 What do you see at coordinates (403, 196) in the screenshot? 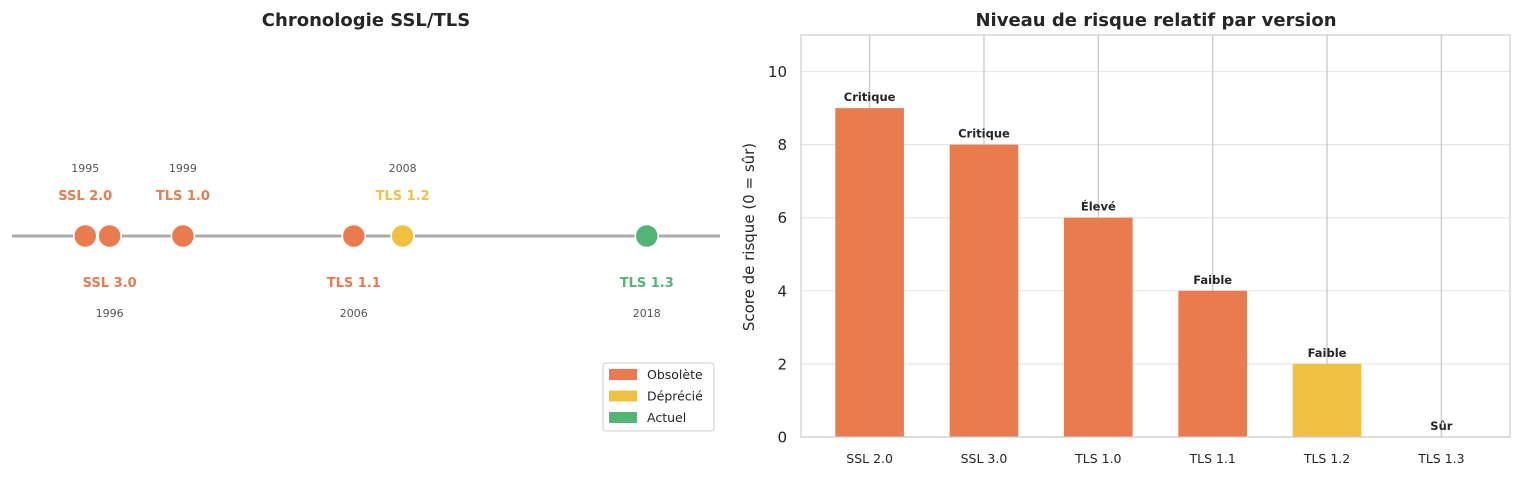
I see `timeline-version-label: TLS 1.2` at bounding box center [403, 196].